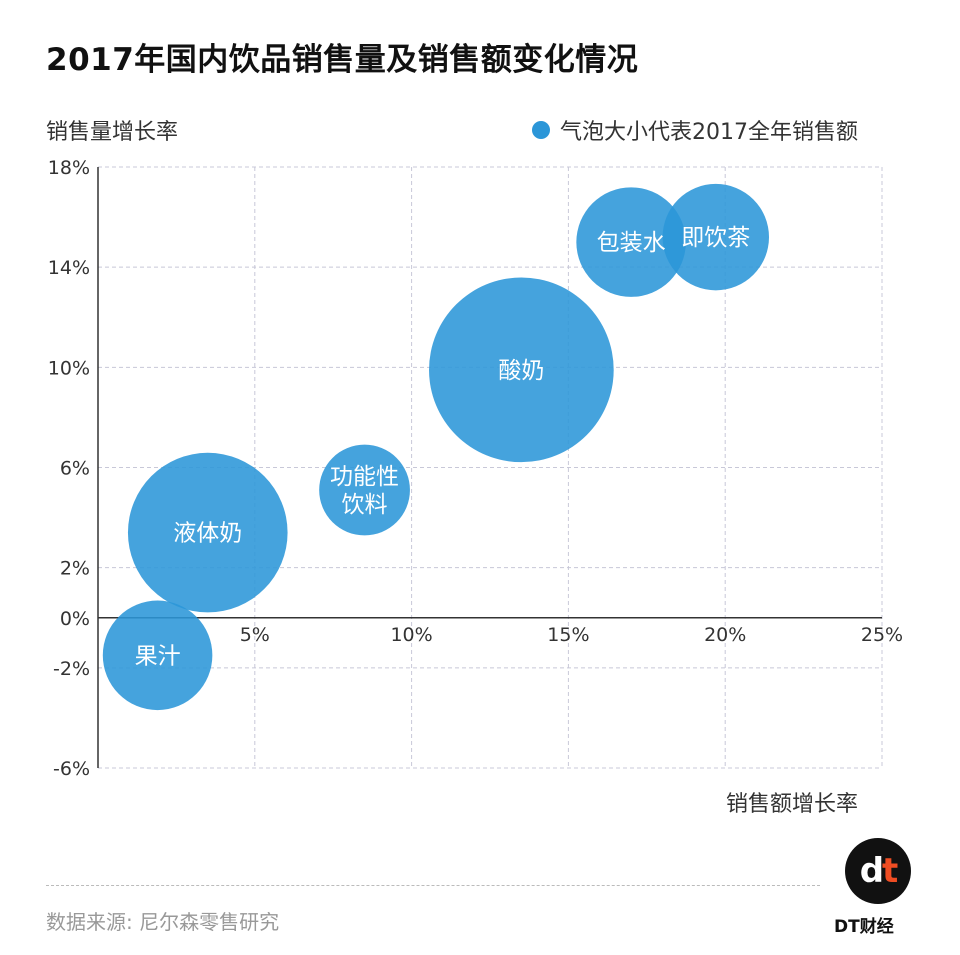 The image size is (960, 955). I want to click on bubble-label: 液体奶, so click(207, 534).